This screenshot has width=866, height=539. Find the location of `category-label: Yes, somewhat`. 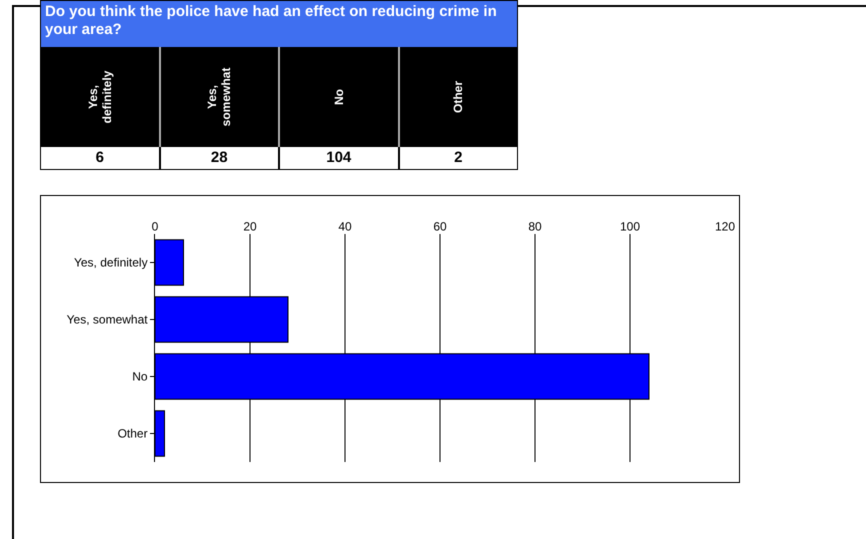

category-label: Yes, somewhat is located at coordinates (219, 97).